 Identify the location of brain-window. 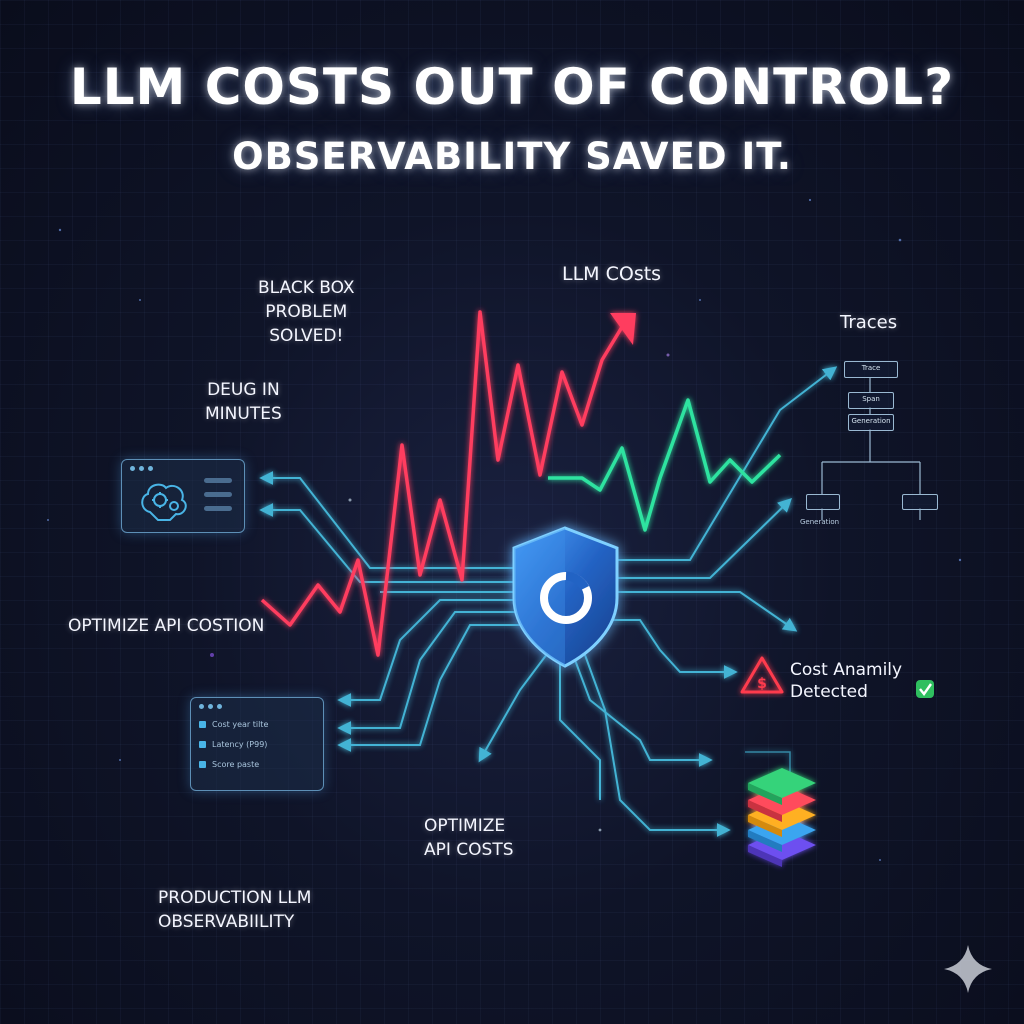
(183, 496).